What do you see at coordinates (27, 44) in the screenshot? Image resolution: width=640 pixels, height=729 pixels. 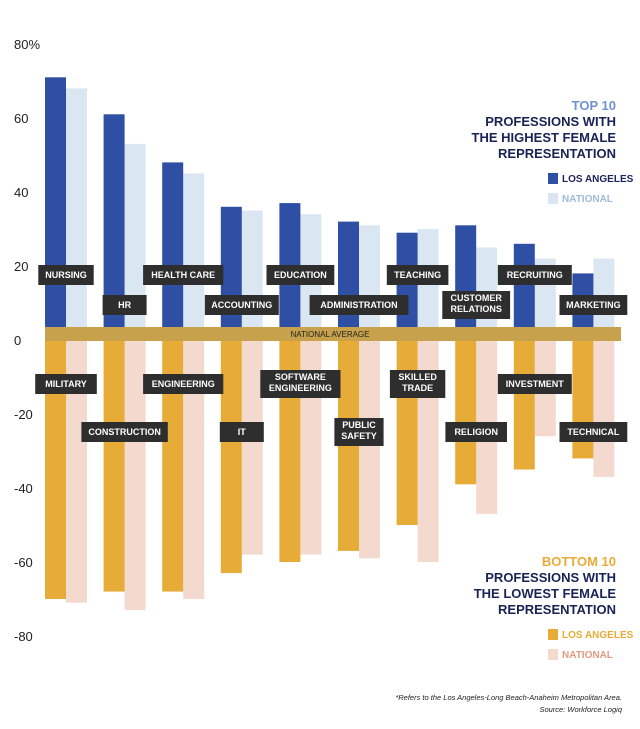 I see `y-tick-label: 80%` at bounding box center [27, 44].